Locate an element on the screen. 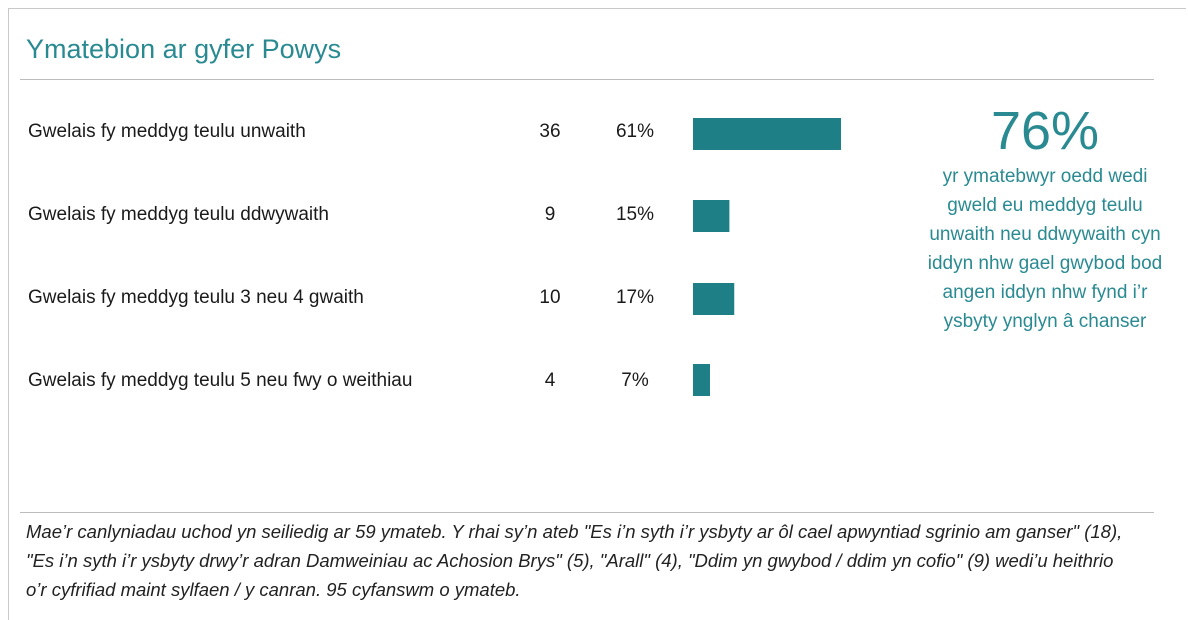  row-percent-2: 15% is located at coordinates (635, 214).